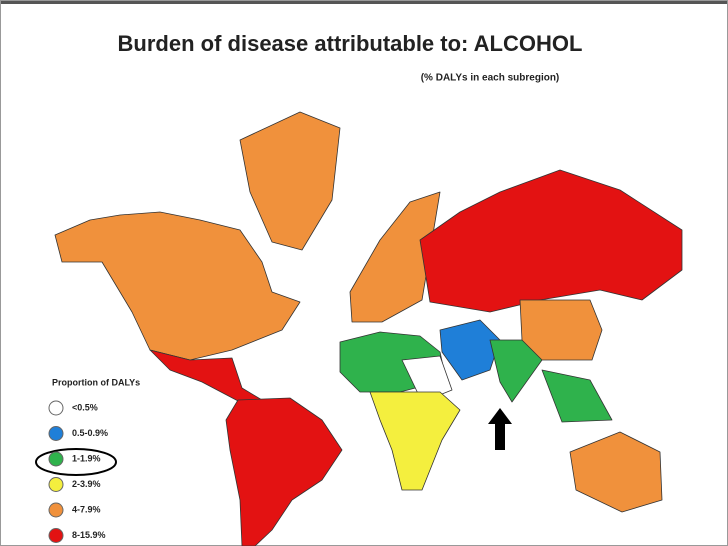  I want to click on southeast-asia, so click(577, 396).